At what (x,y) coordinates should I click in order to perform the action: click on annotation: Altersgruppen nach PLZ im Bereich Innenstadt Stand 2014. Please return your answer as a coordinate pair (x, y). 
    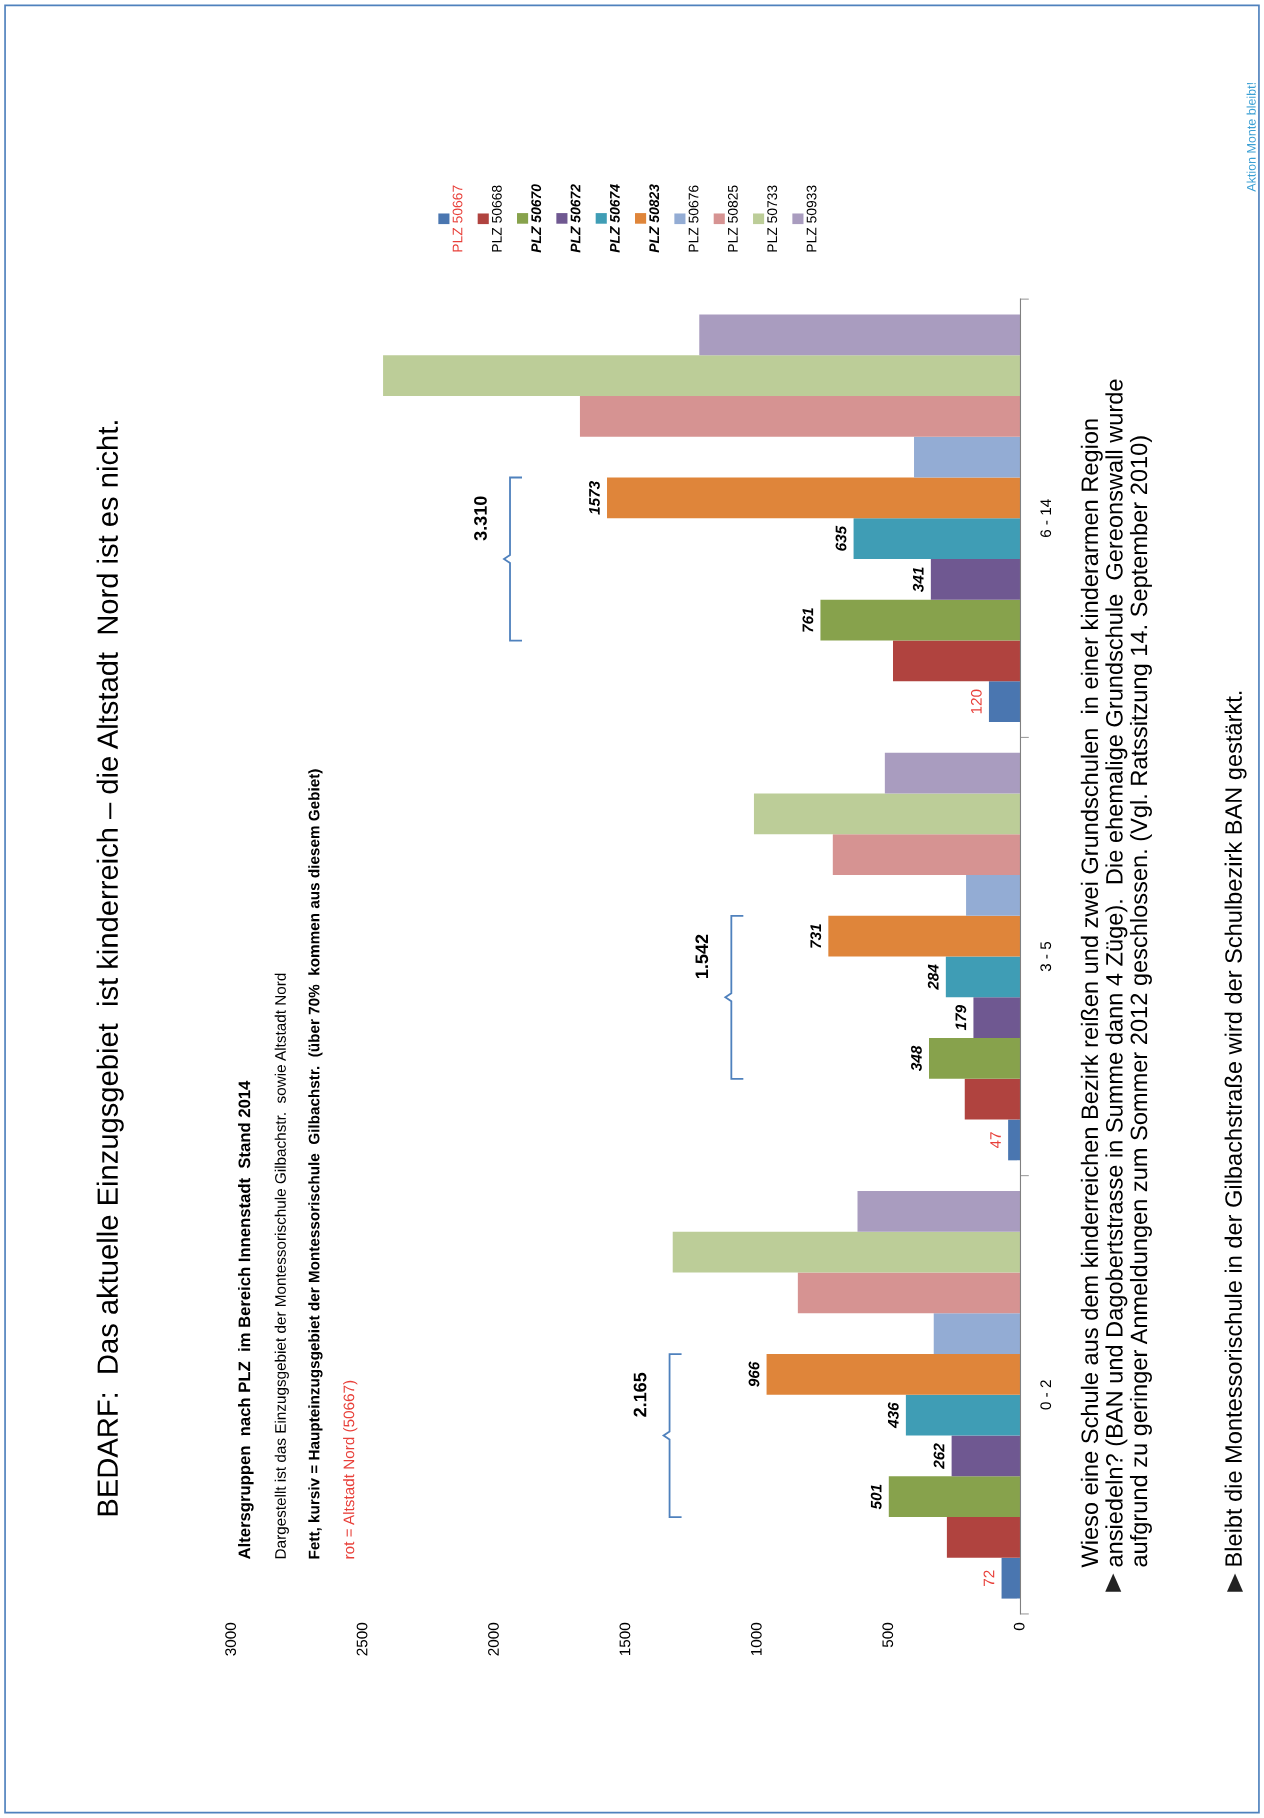
    Looking at the image, I should click on (246, 1320).